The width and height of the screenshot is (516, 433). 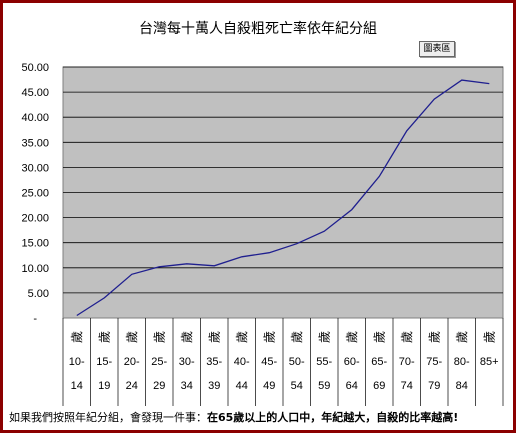 I want to click on x-tick-label-bottom: 39, so click(x=214, y=386).